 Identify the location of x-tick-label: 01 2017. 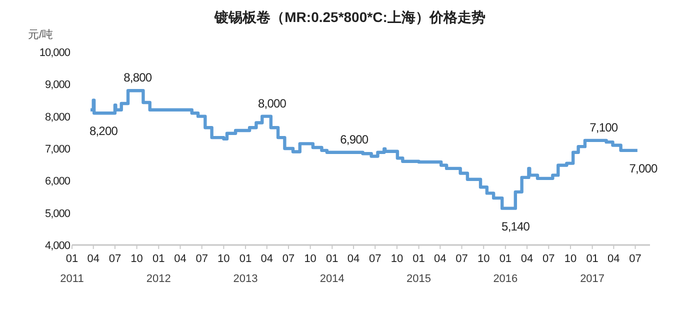
(592, 269).